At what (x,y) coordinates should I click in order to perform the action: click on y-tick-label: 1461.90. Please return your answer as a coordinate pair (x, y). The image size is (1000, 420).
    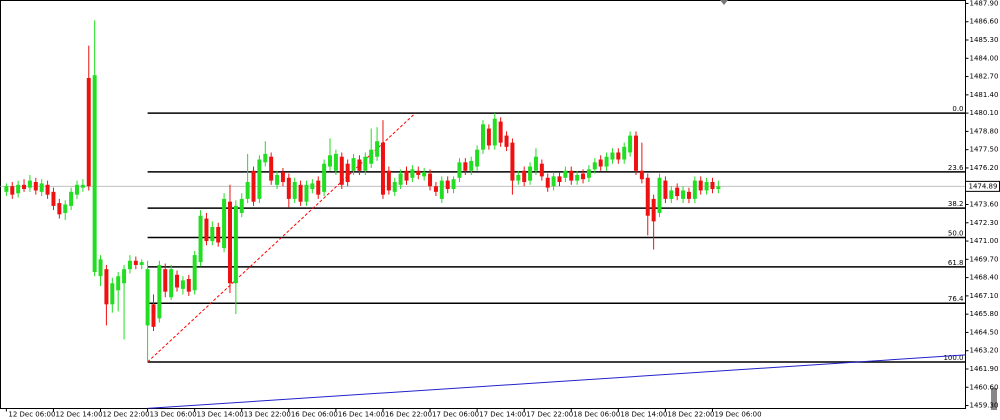
    Looking at the image, I should click on (984, 369).